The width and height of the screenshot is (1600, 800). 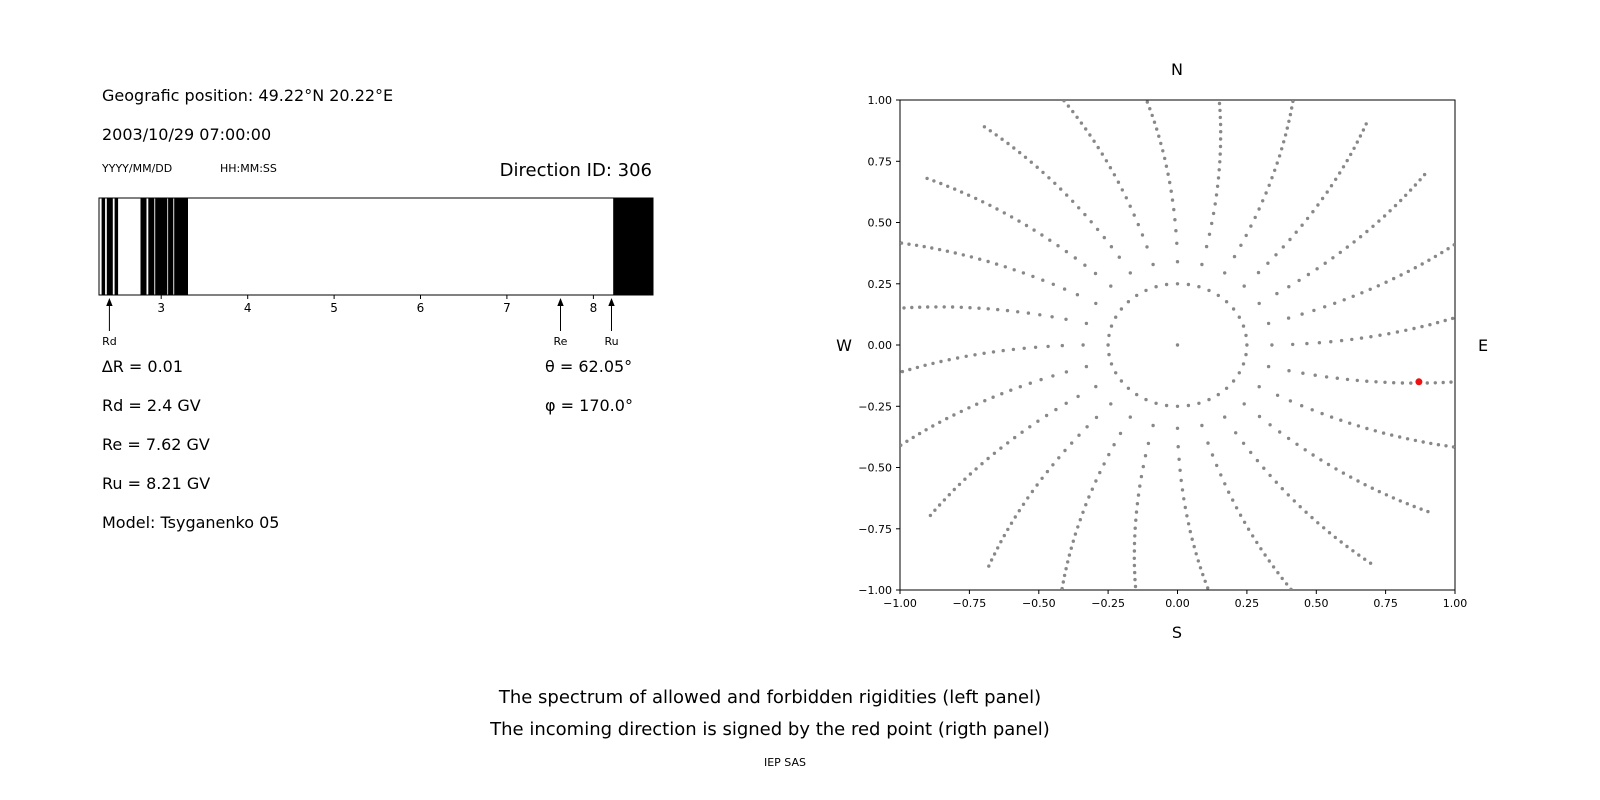 I want to click on incoming-direction-point, so click(x=1419, y=382).